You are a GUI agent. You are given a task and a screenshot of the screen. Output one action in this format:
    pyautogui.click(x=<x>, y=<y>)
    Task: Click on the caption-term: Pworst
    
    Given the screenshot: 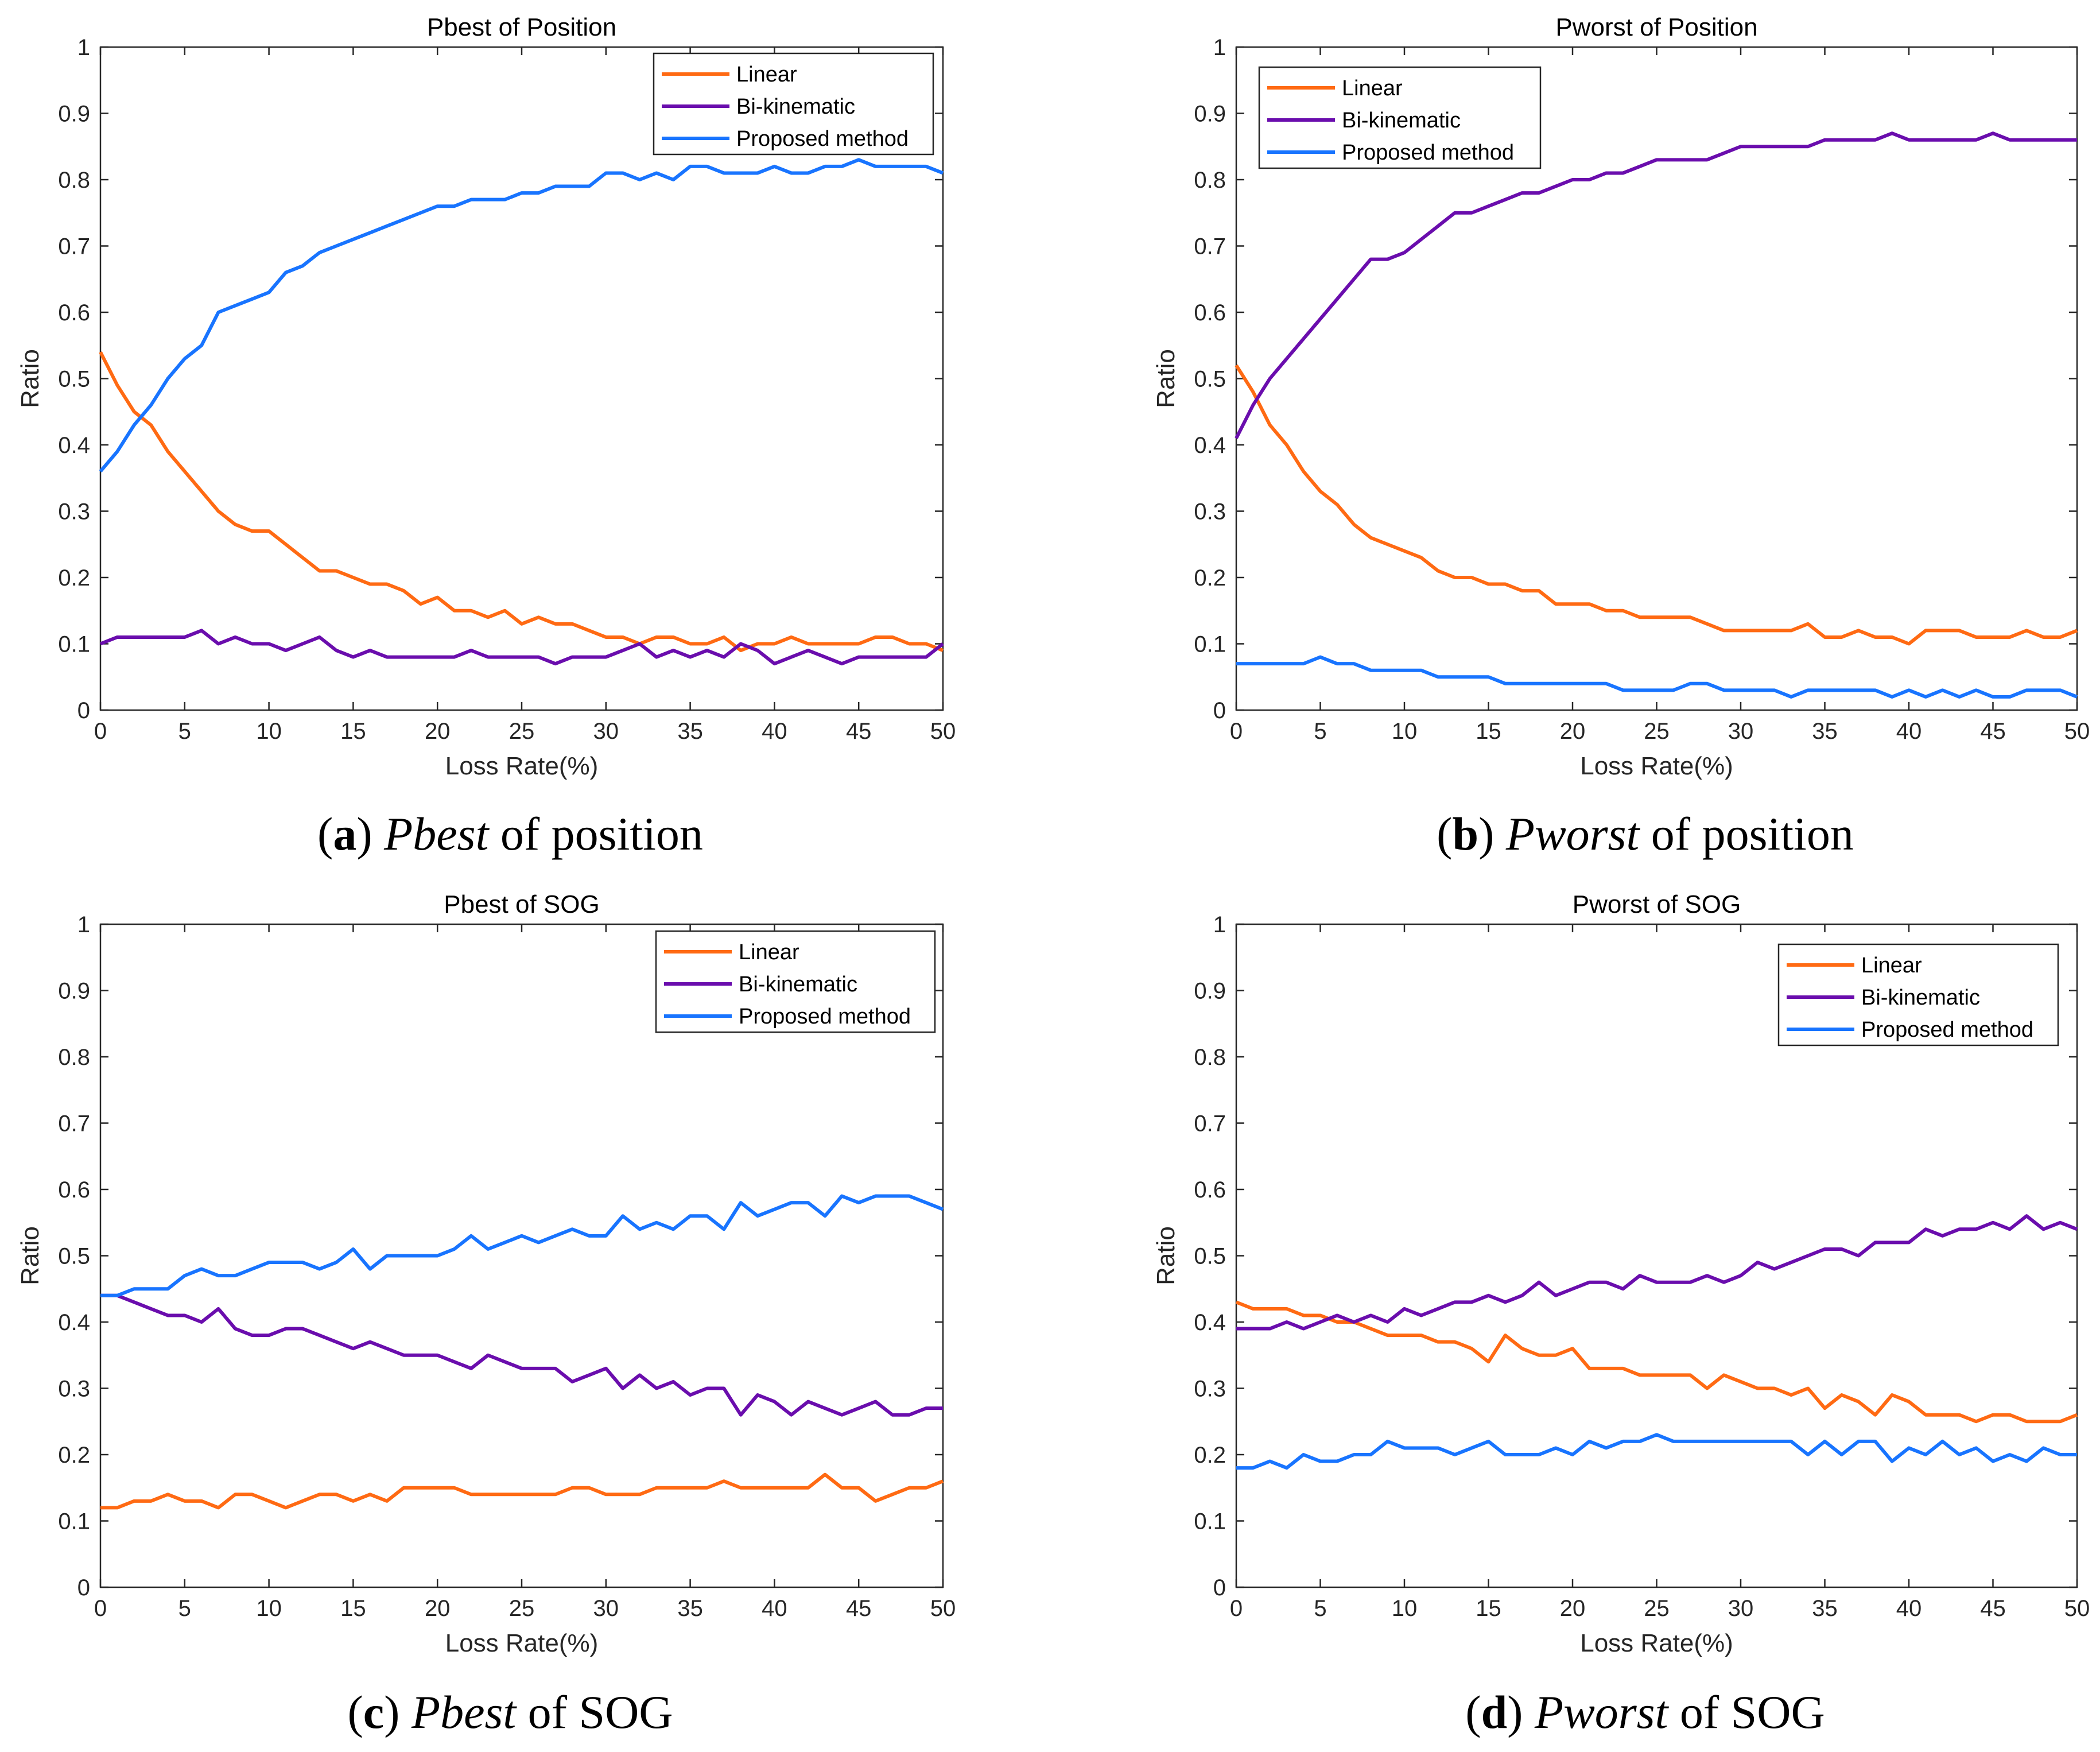 What is the action you would take?
    pyautogui.click(x=1602, y=1712)
    